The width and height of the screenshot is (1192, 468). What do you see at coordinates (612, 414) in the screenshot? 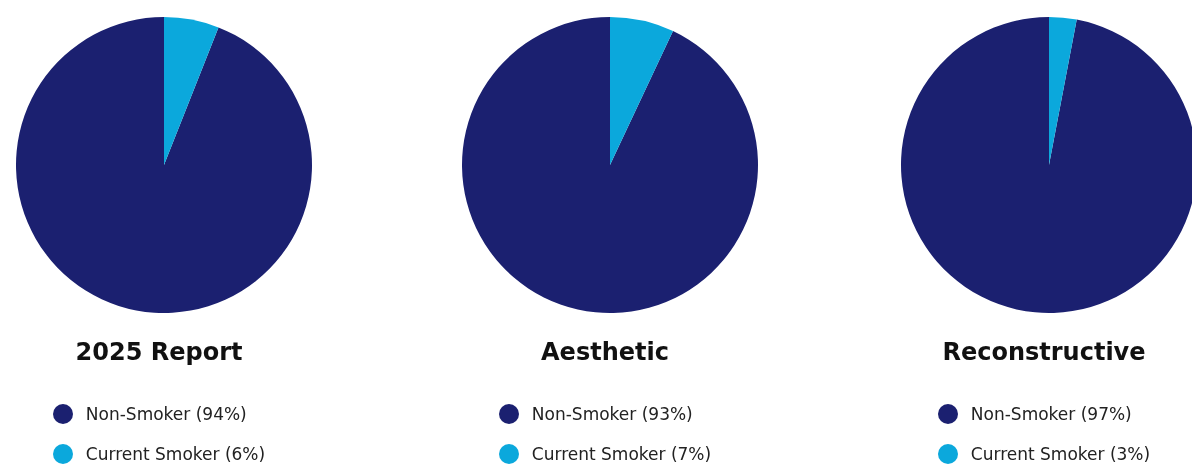
I see `legend-label: Non-Smoker (93%)` at bounding box center [612, 414].